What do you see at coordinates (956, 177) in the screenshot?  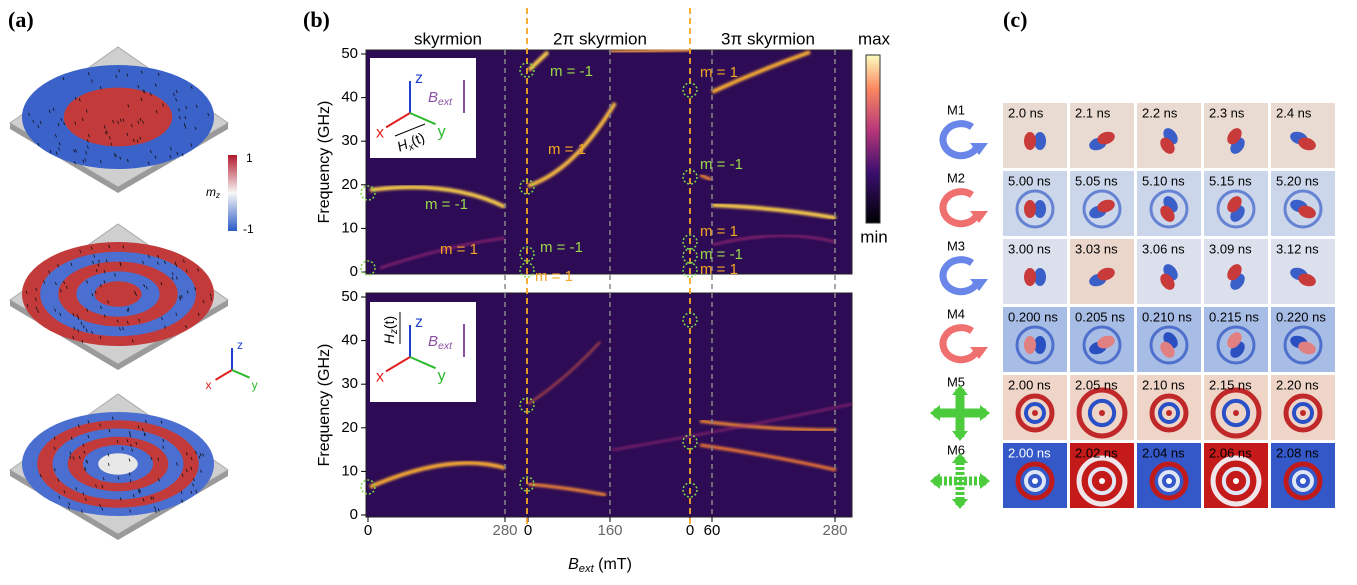 I see `row-label: M2` at bounding box center [956, 177].